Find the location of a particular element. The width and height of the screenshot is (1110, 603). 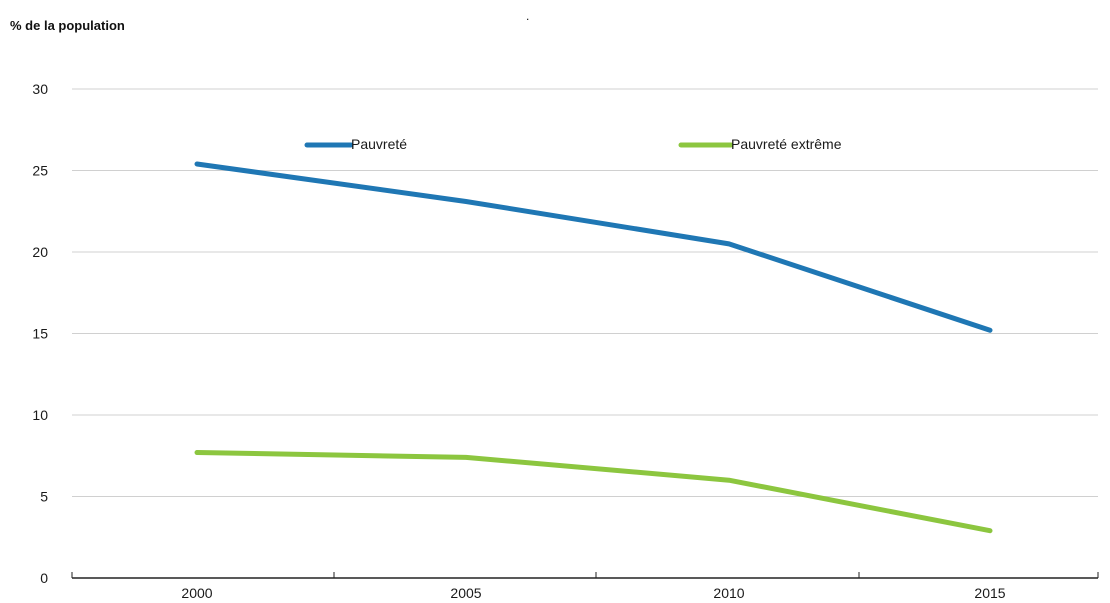

y-tick-label: 15 is located at coordinates (40, 334).